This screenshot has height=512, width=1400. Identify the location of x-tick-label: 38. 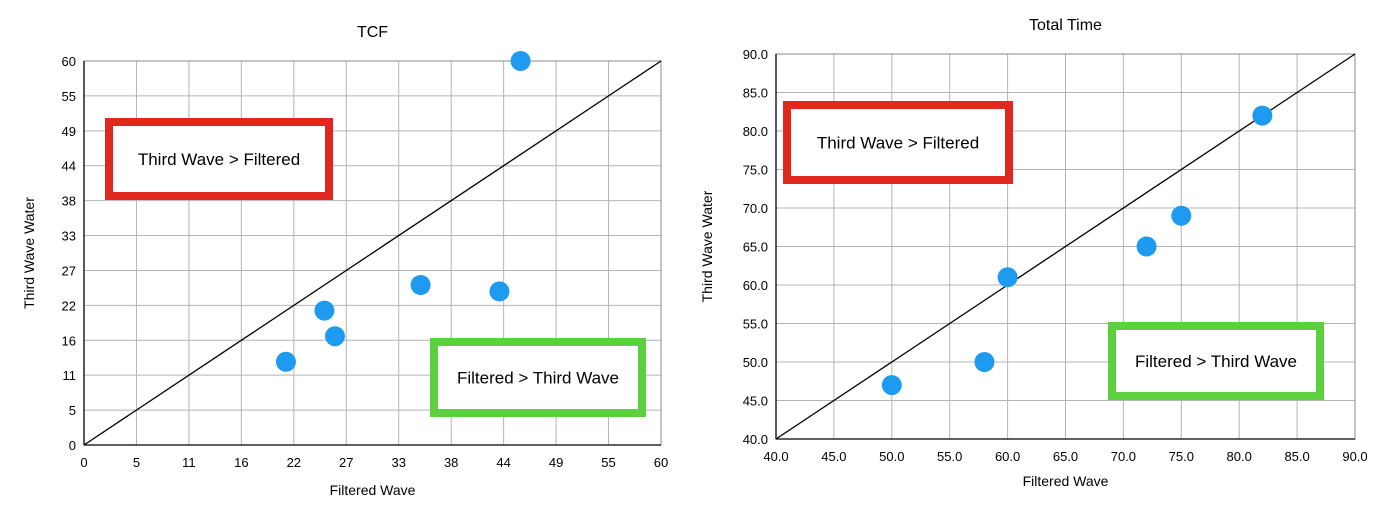
(451, 462).